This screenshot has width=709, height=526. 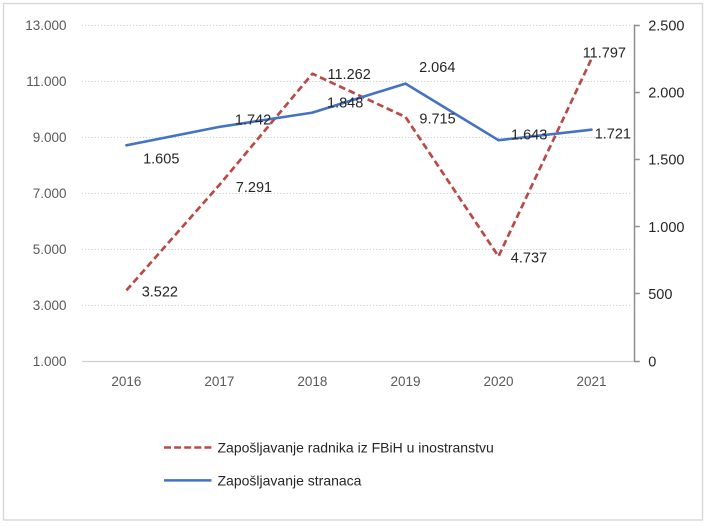 What do you see at coordinates (652, 362) in the screenshot?
I see `svg-text: 0` at bounding box center [652, 362].